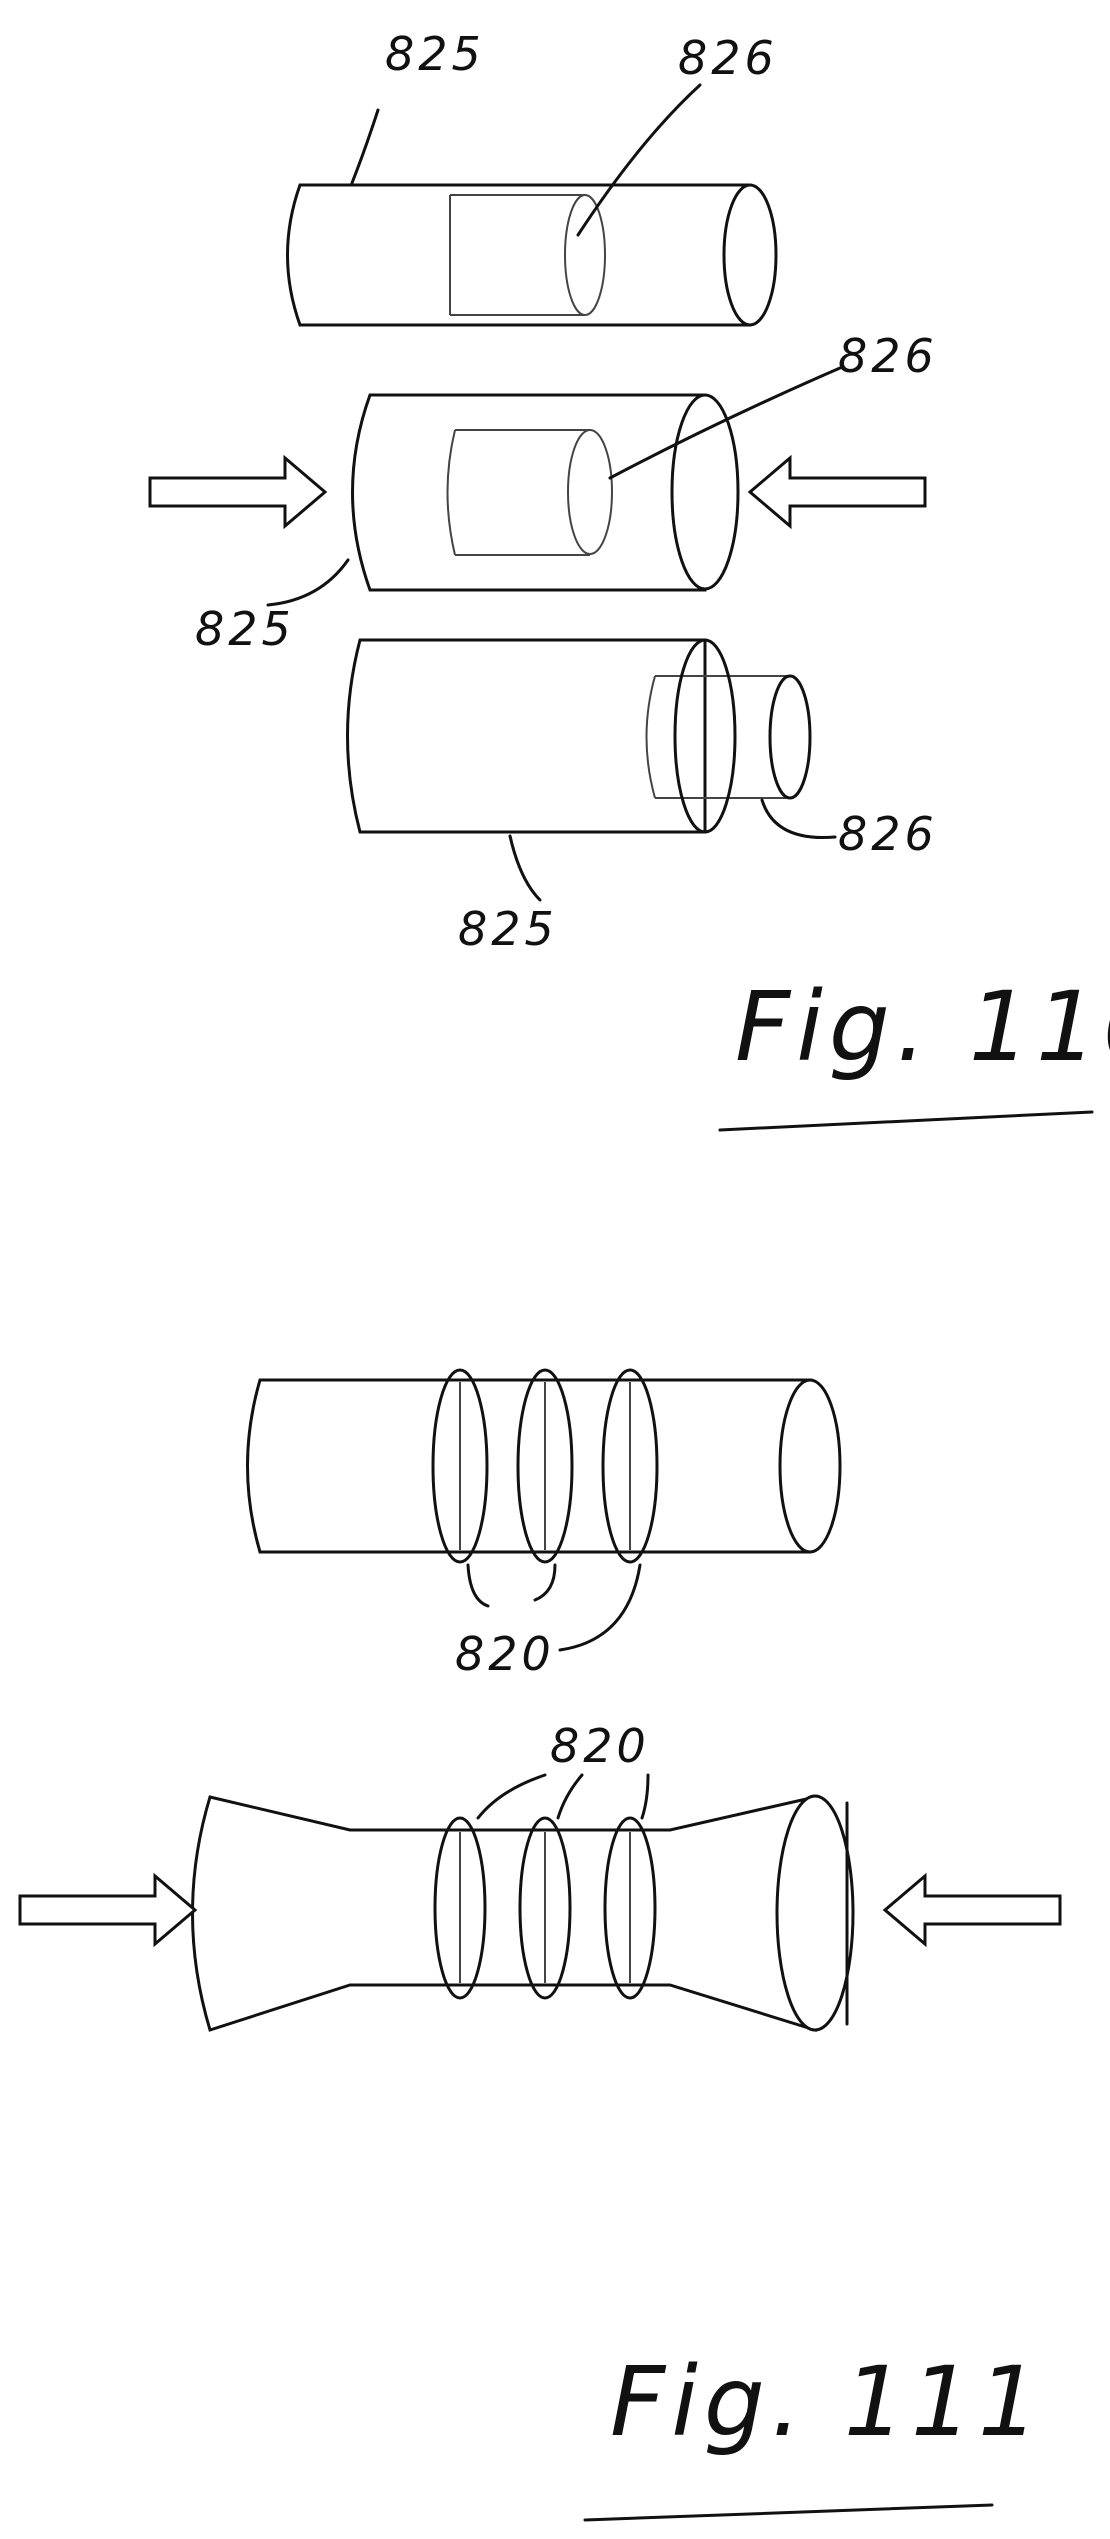 The image size is (1110, 2539). What do you see at coordinates (888, 356) in the screenshot?
I see `callout-826-middle: 826` at bounding box center [888, 356].